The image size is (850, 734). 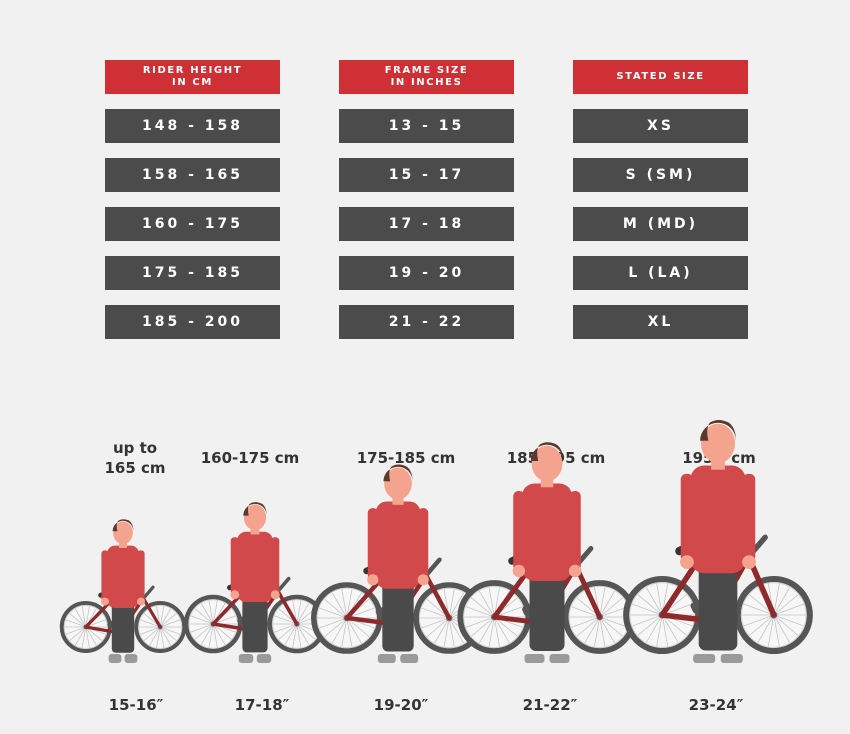 I want to click on frame-size-label-2: 17-18″, so click(x=262, y=705).